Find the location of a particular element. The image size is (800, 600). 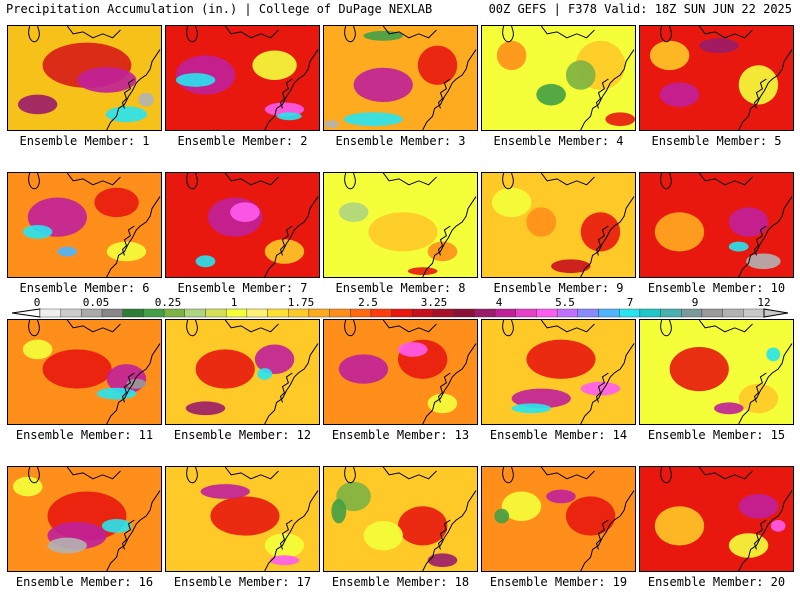

legend-tick-label: 1 is located at coordinates (234, 302).